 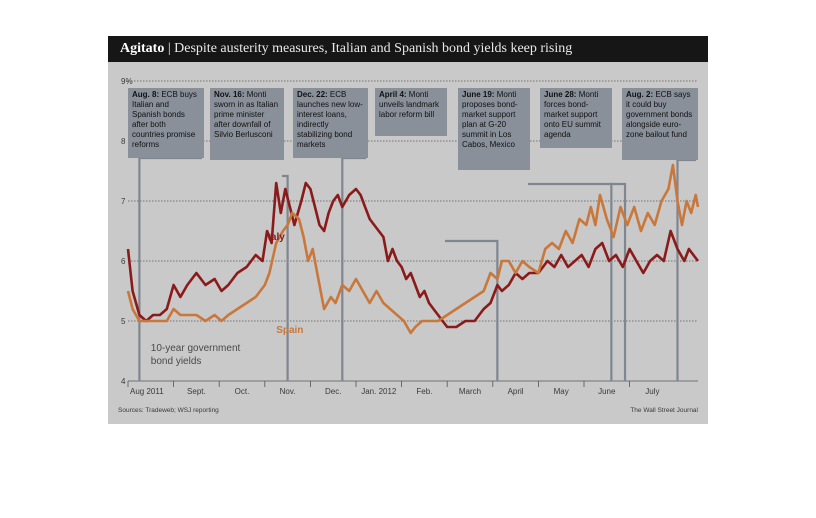 What do you see at coordinates (275, 237) in the screenshot?
I see `series-label-italy: Italy` at bounding box center [275, 237].